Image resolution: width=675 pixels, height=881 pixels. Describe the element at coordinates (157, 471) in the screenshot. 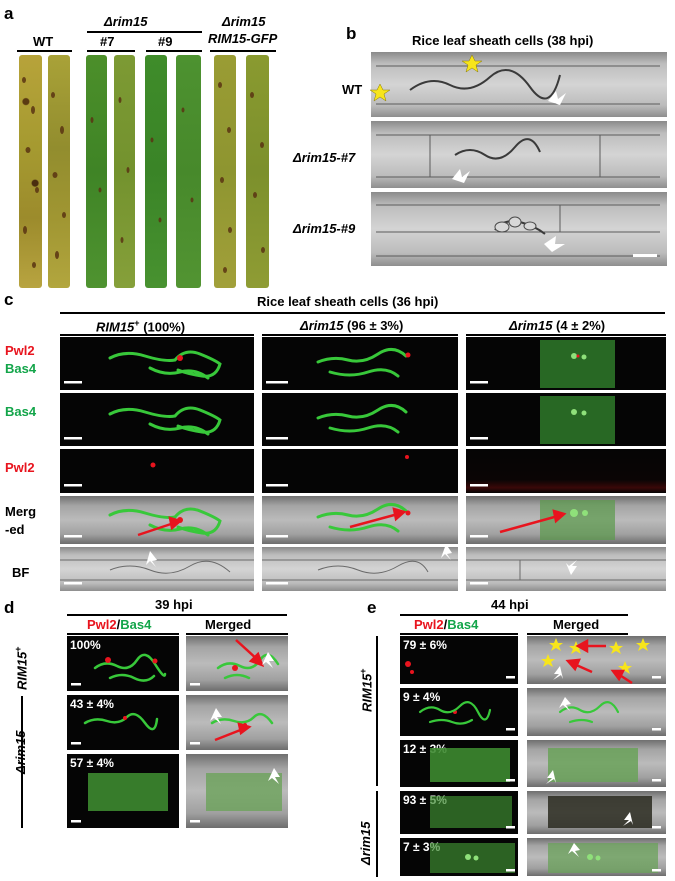

I see `panel-c-img-r3-c1` at that location.